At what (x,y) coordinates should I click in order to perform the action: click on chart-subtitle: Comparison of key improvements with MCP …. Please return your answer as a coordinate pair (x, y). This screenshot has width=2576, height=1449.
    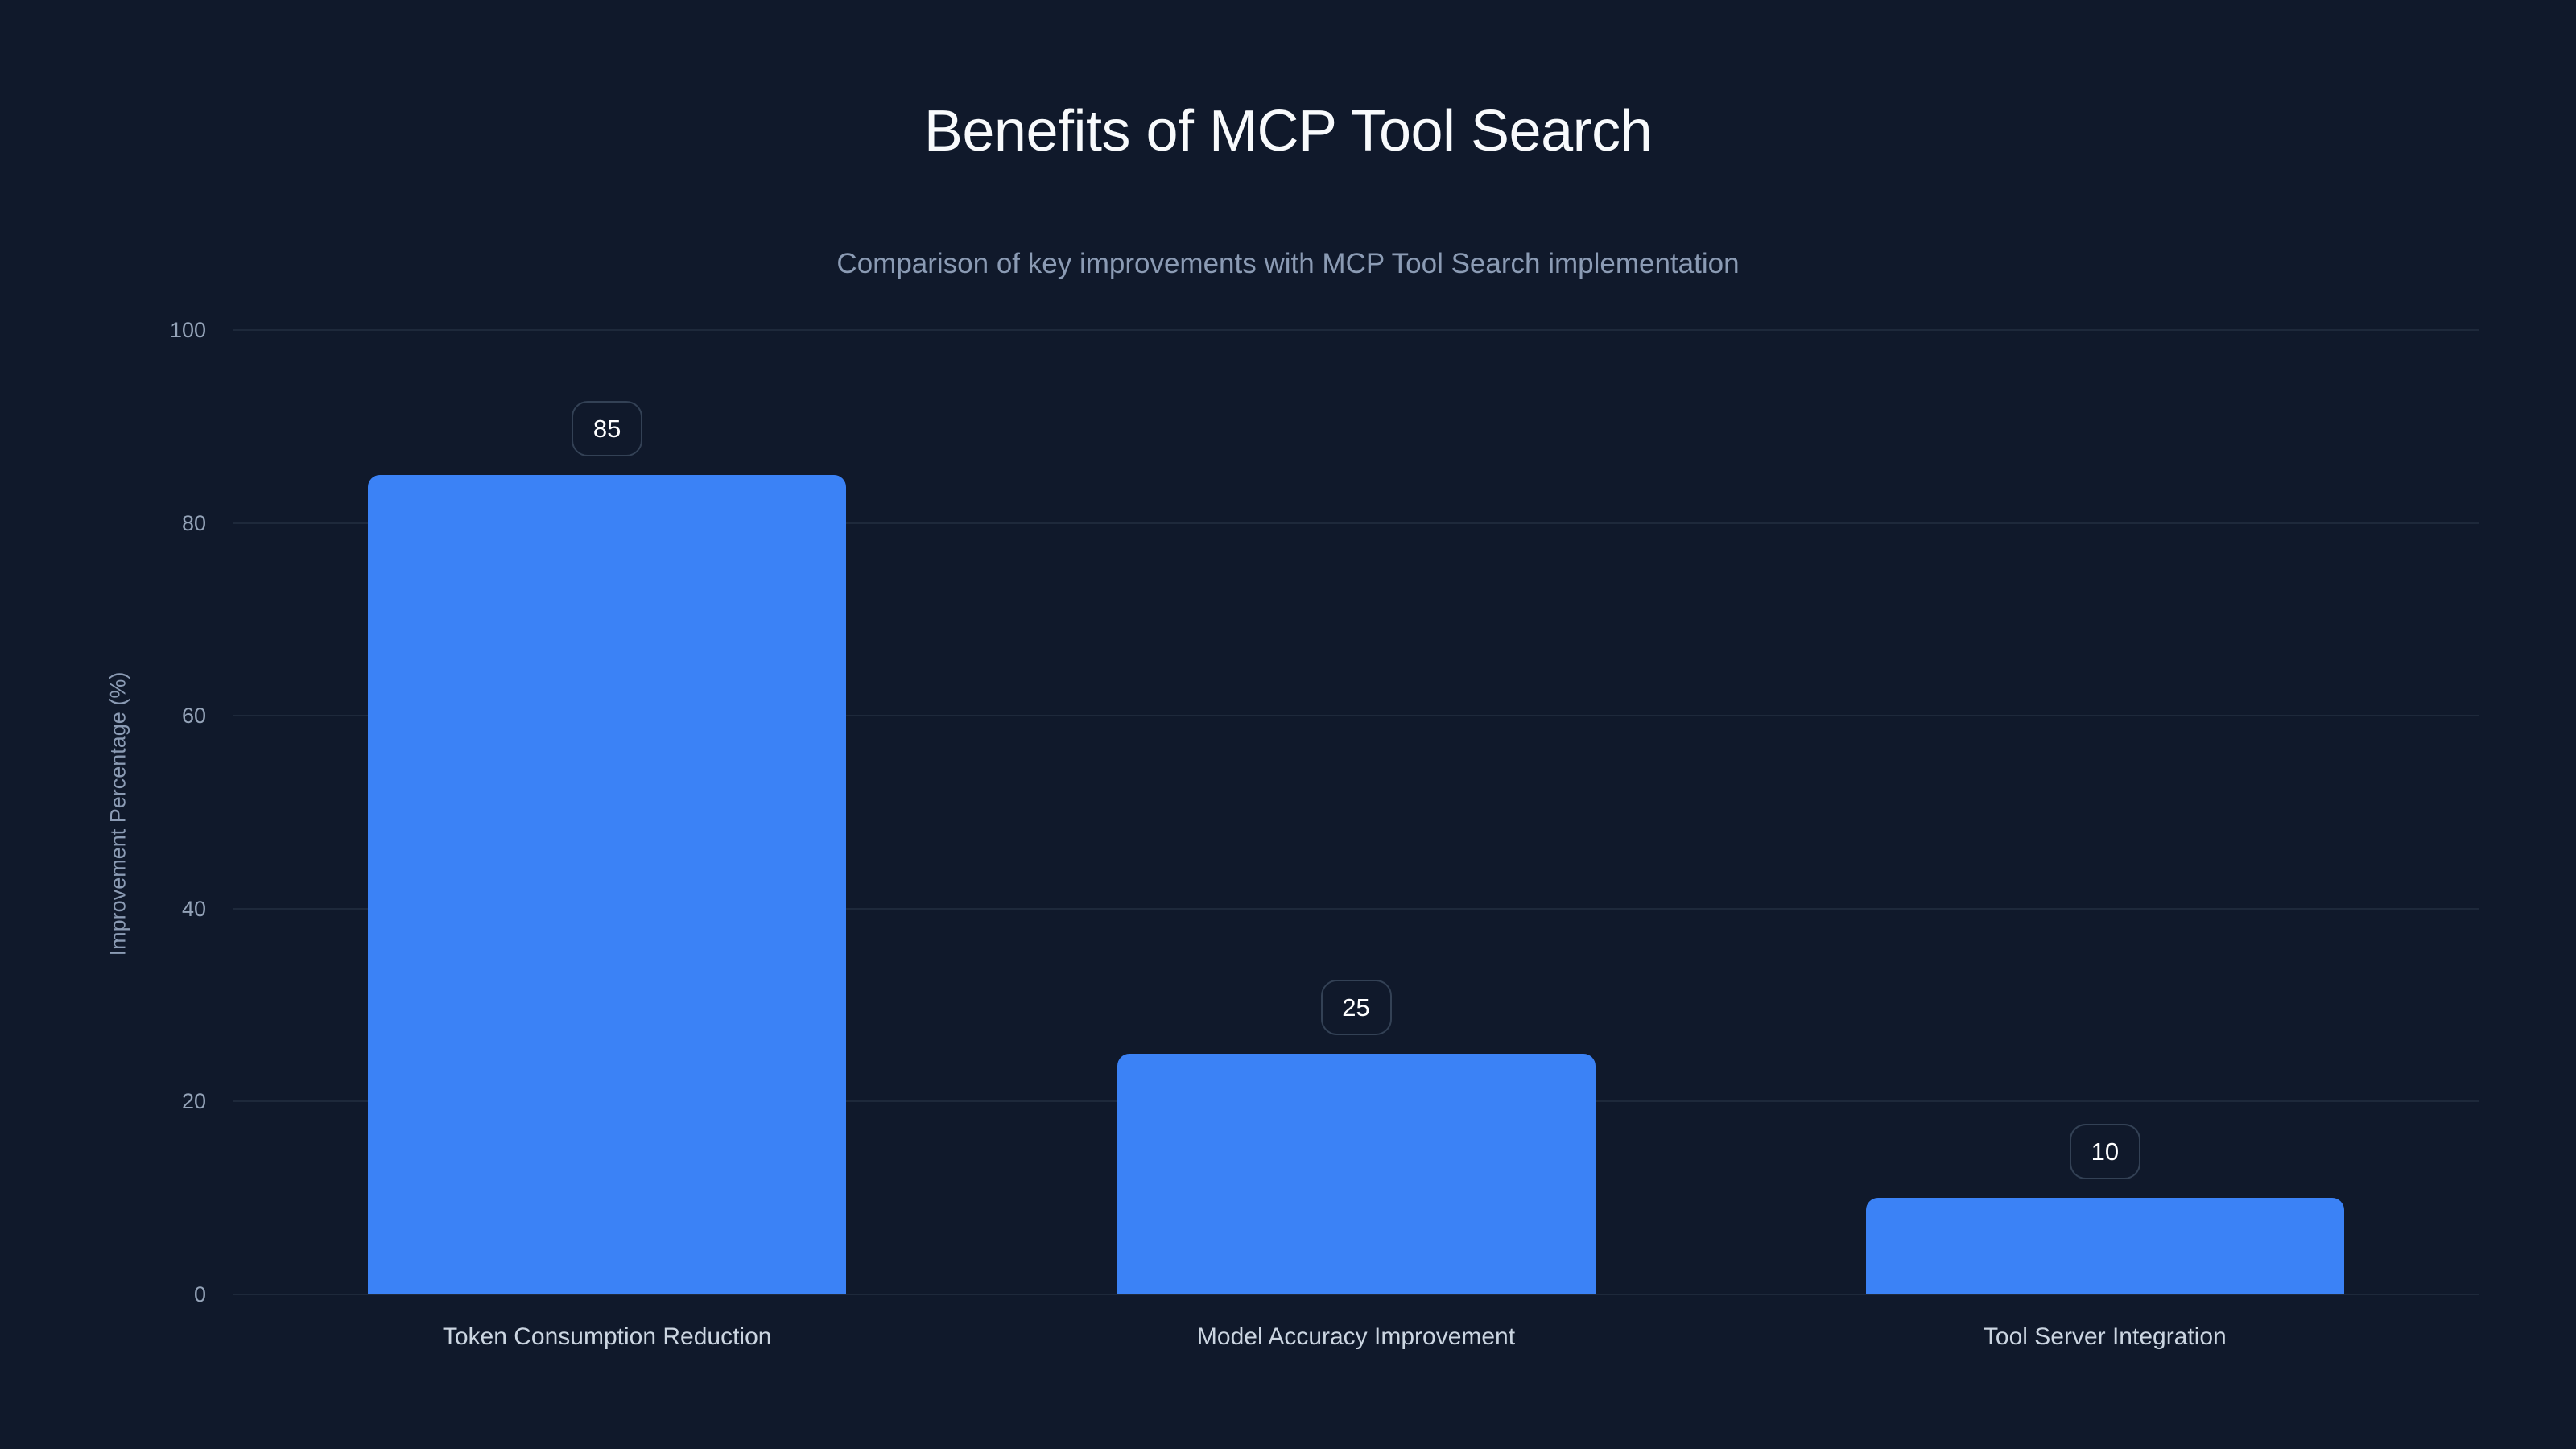
    Looking at the image, I should click on (1288, 263).